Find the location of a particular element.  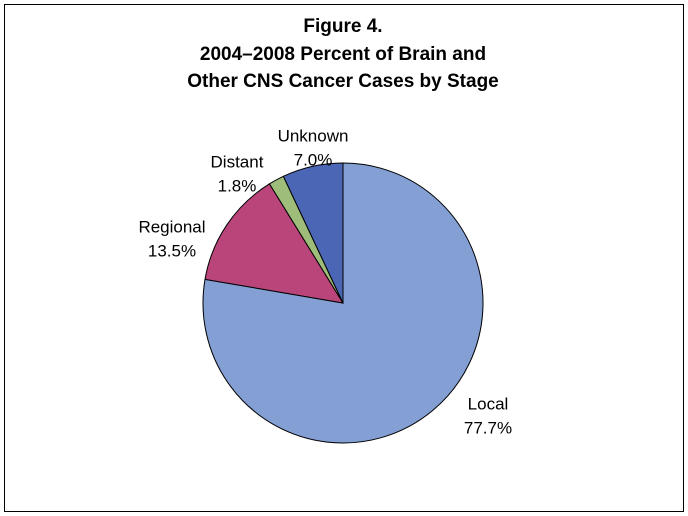

chart-title: Other CNS Cancer Cases by Stage is located at coordinates (343, 81).